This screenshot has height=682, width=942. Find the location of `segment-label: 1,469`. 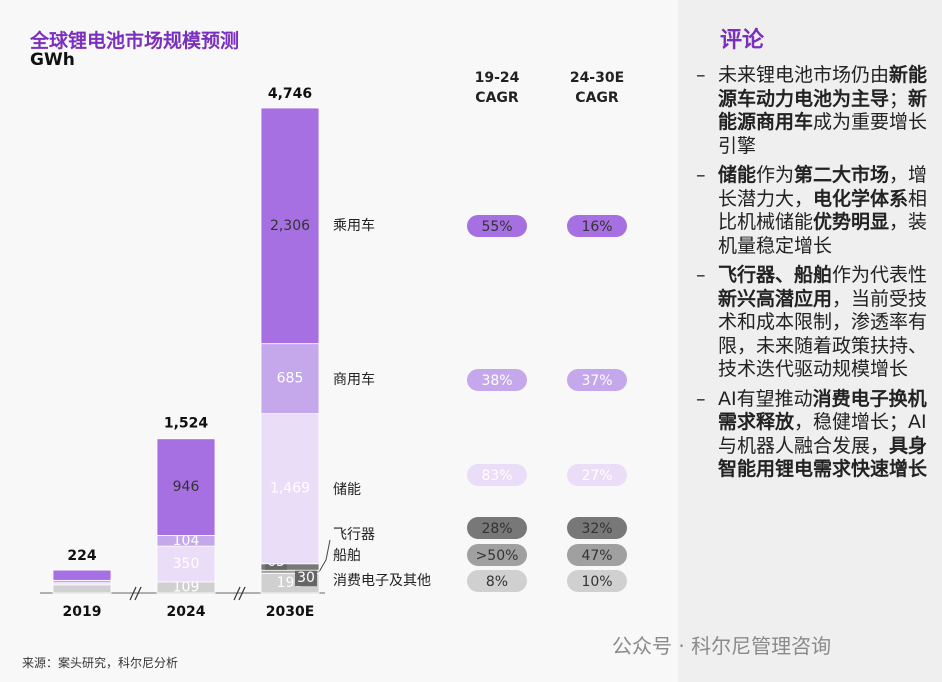

segment-label: 1,469 is located at coordinates (290, 489).